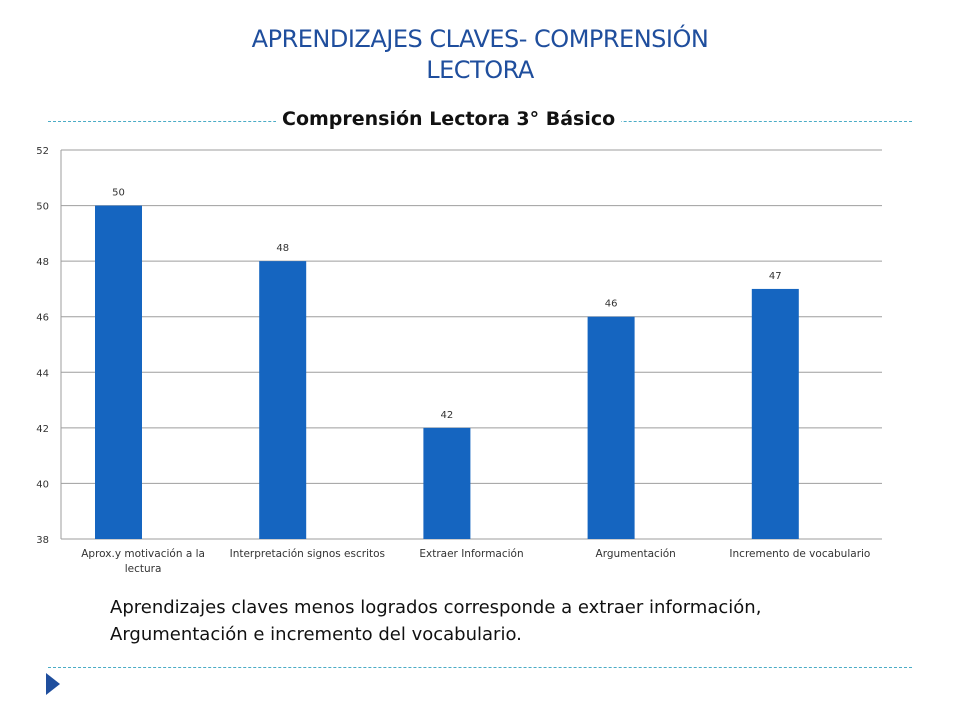  Describe the element at coordinates (449, 119) in the screenshot. I see `chart-title: Comprensión Lectora 3° Básico` at that location.